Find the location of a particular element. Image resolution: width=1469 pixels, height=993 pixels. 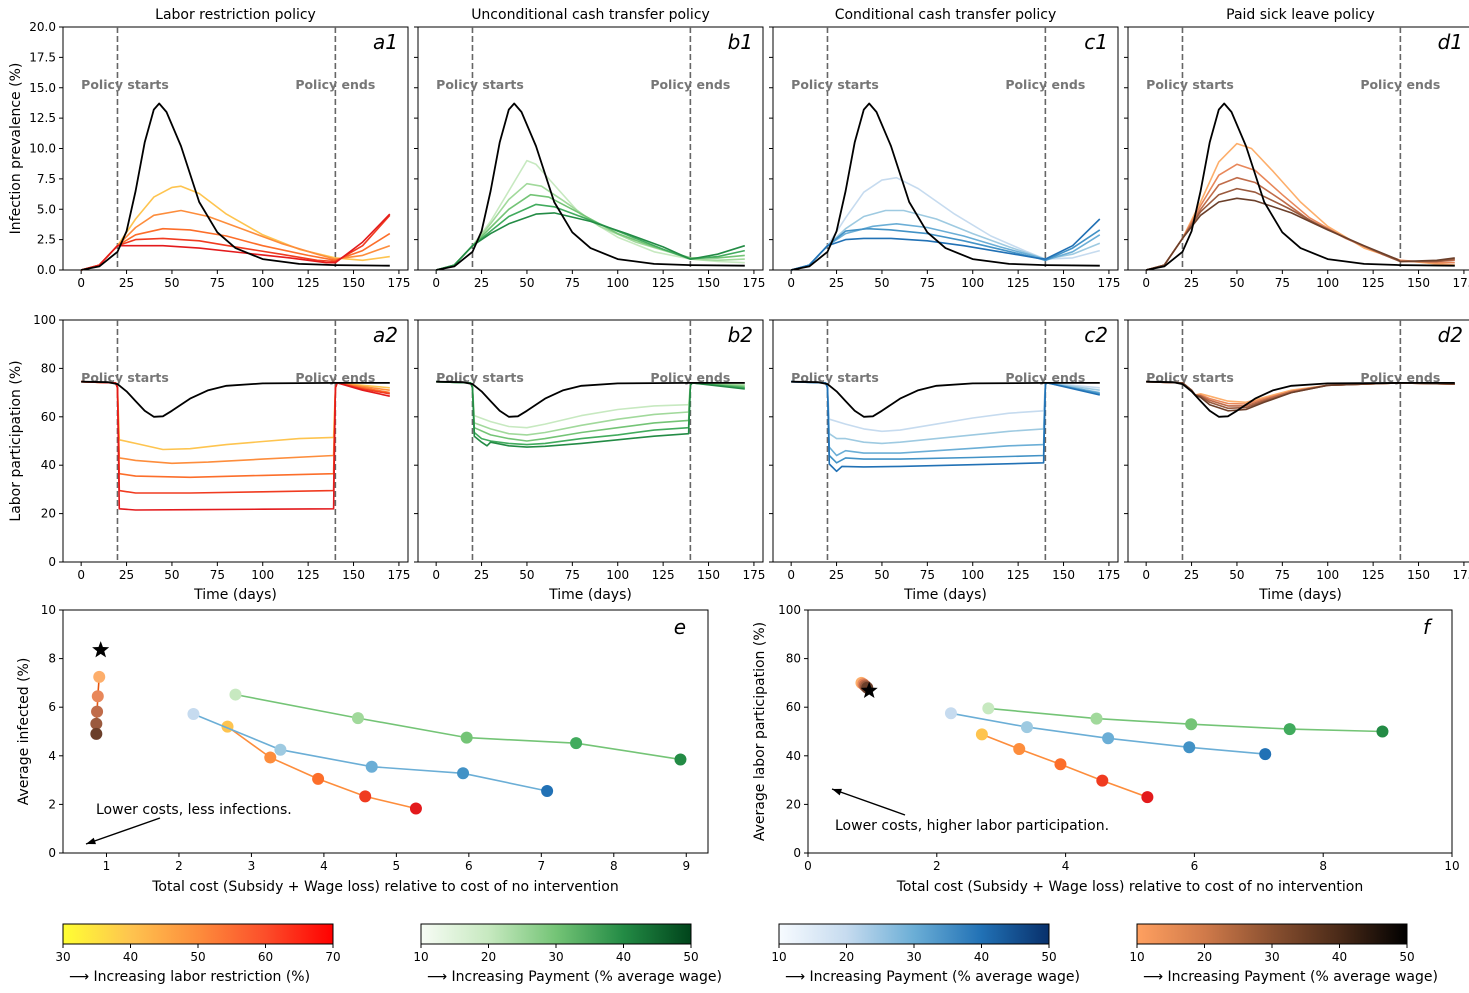

panel-b2-frame is located at coordinates (590, 441).